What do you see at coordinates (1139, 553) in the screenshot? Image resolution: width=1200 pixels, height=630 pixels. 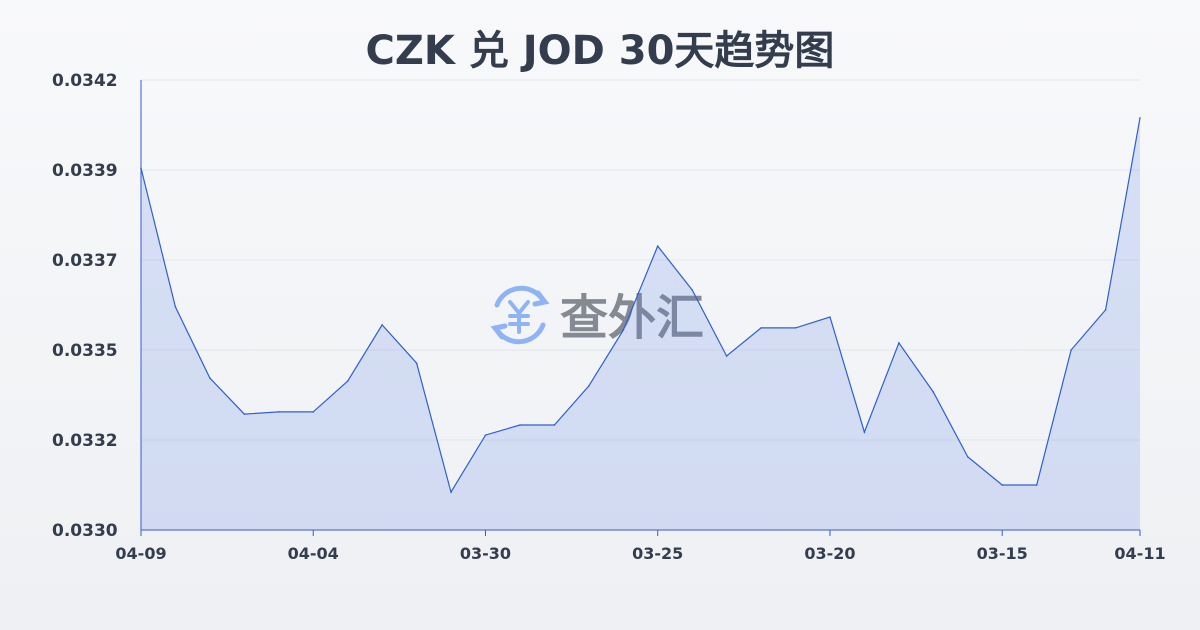 I see `x-tick-label: 04-11` at bounding box center [1139, 553].